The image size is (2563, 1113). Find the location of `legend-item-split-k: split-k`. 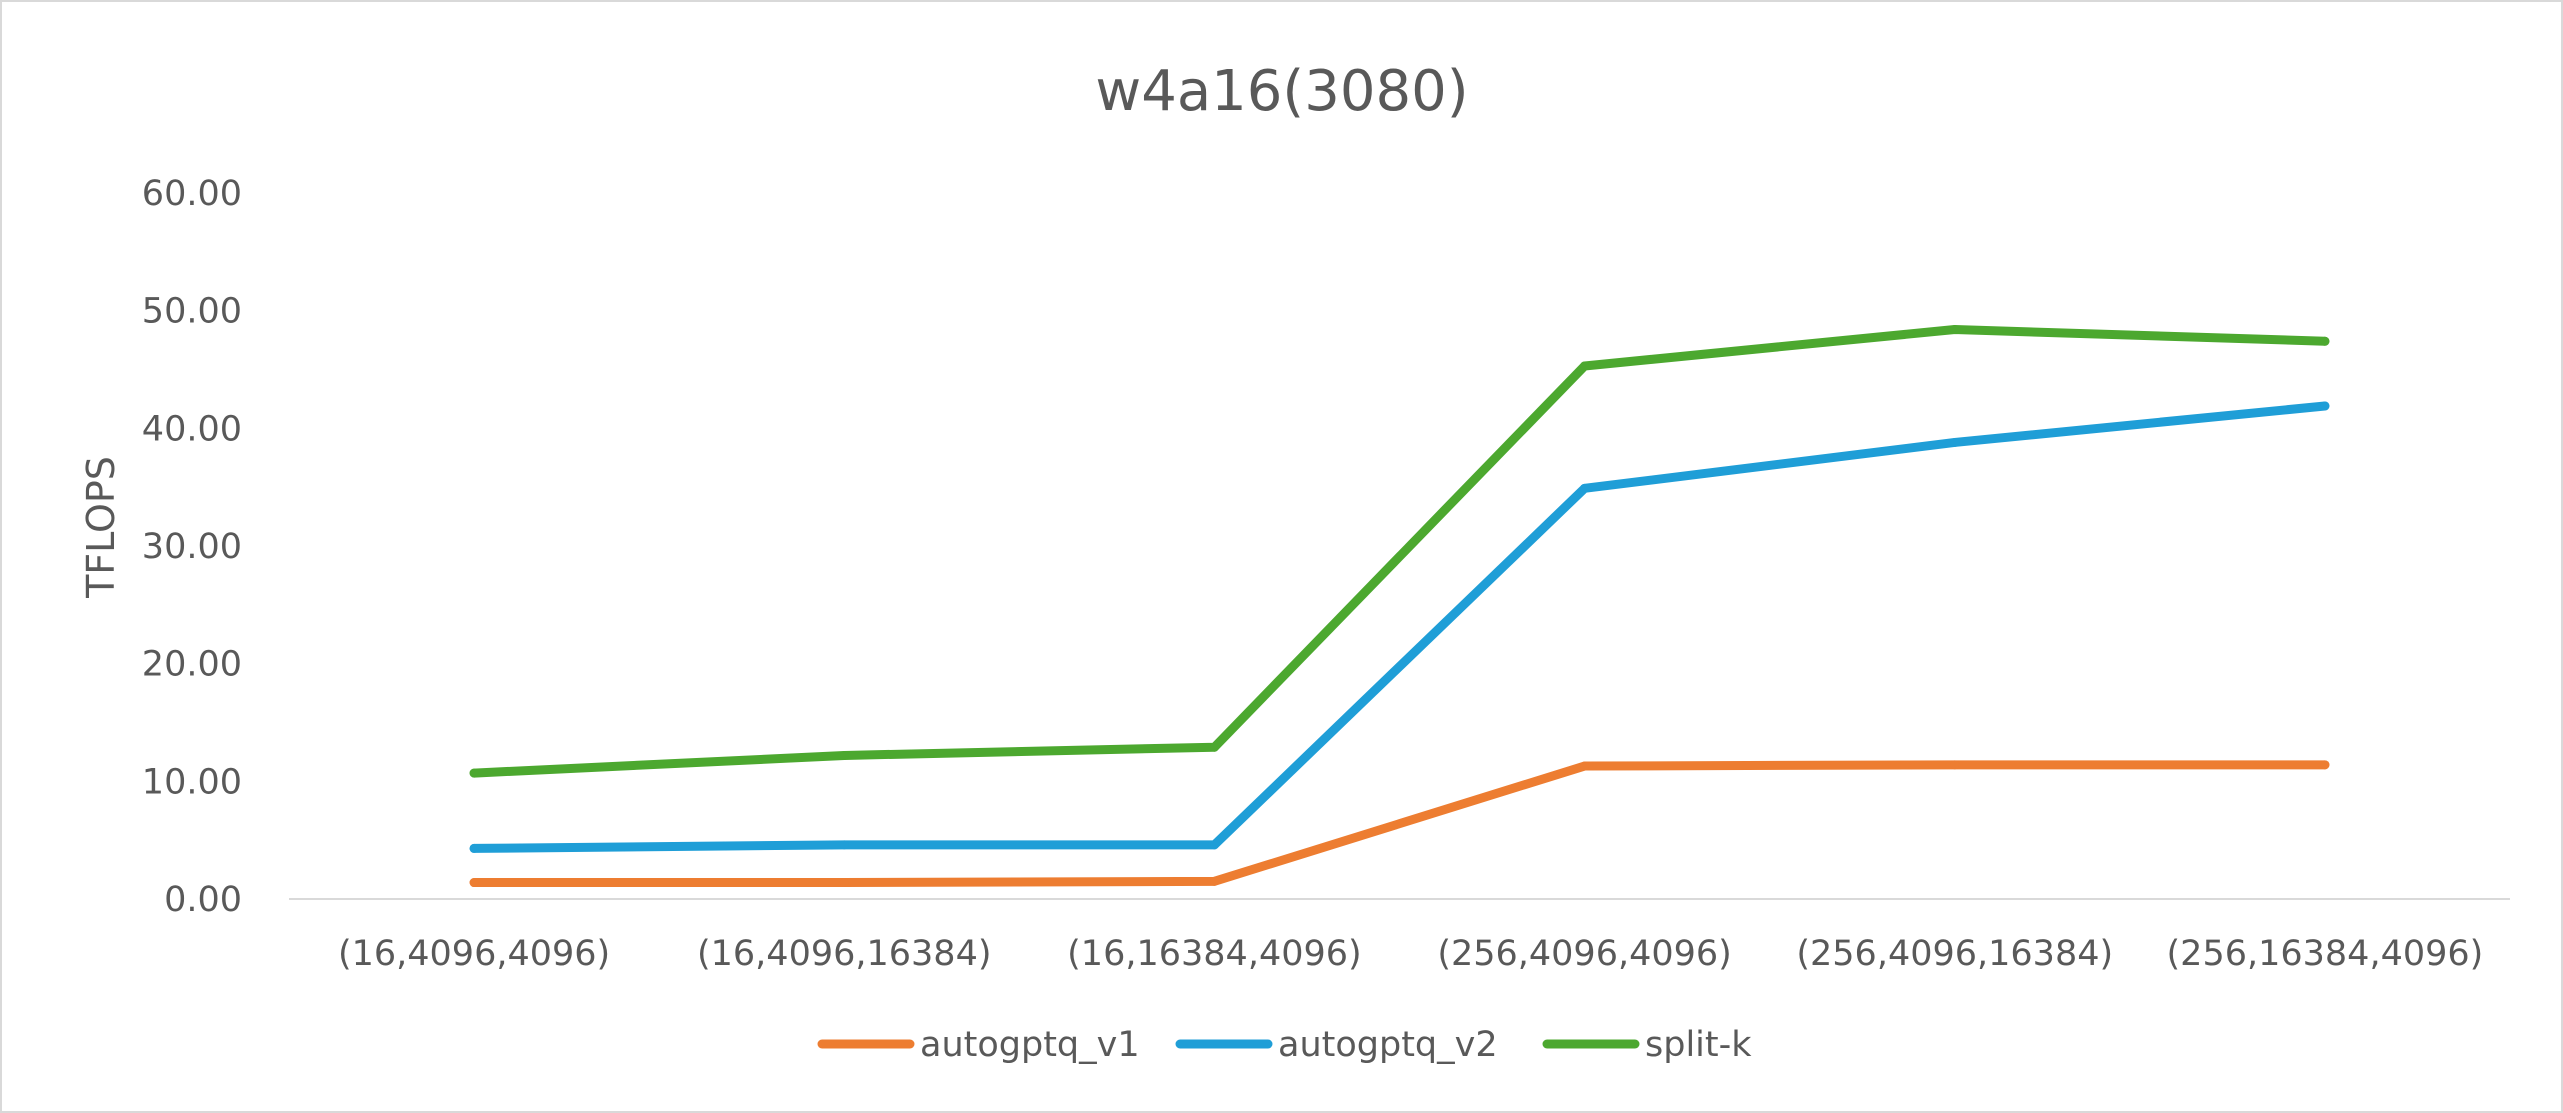

legend-item-split-k: split-k is located at coordinates (1647, 1045).